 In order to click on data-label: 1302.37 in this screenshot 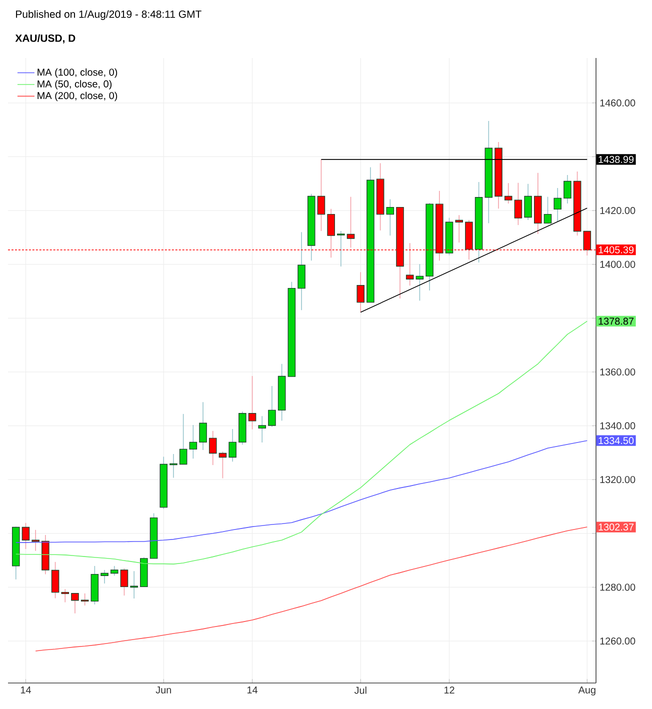, I will do `click(616, 527)`.